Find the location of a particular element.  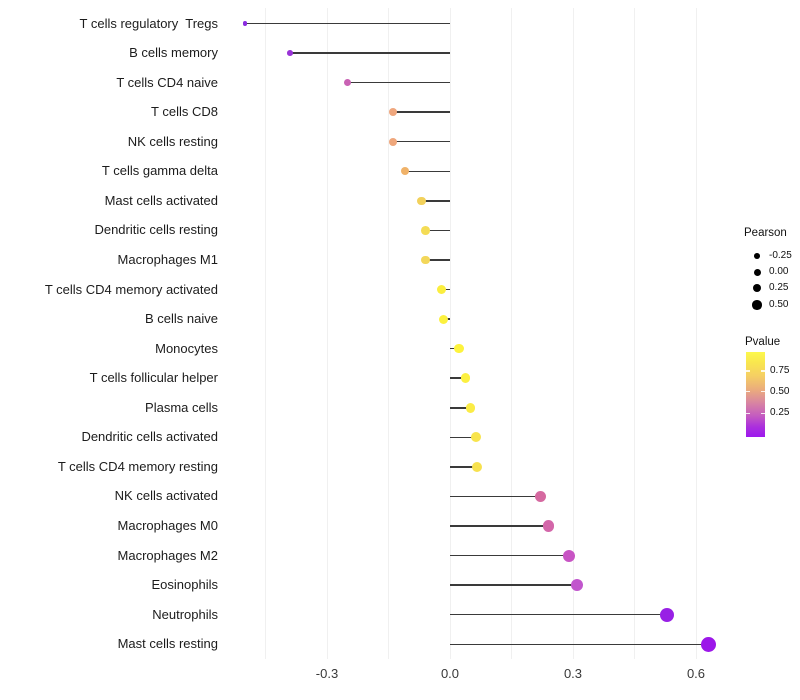

category-label: T cells CD4 memory activated is located at coordinates (131, 289).